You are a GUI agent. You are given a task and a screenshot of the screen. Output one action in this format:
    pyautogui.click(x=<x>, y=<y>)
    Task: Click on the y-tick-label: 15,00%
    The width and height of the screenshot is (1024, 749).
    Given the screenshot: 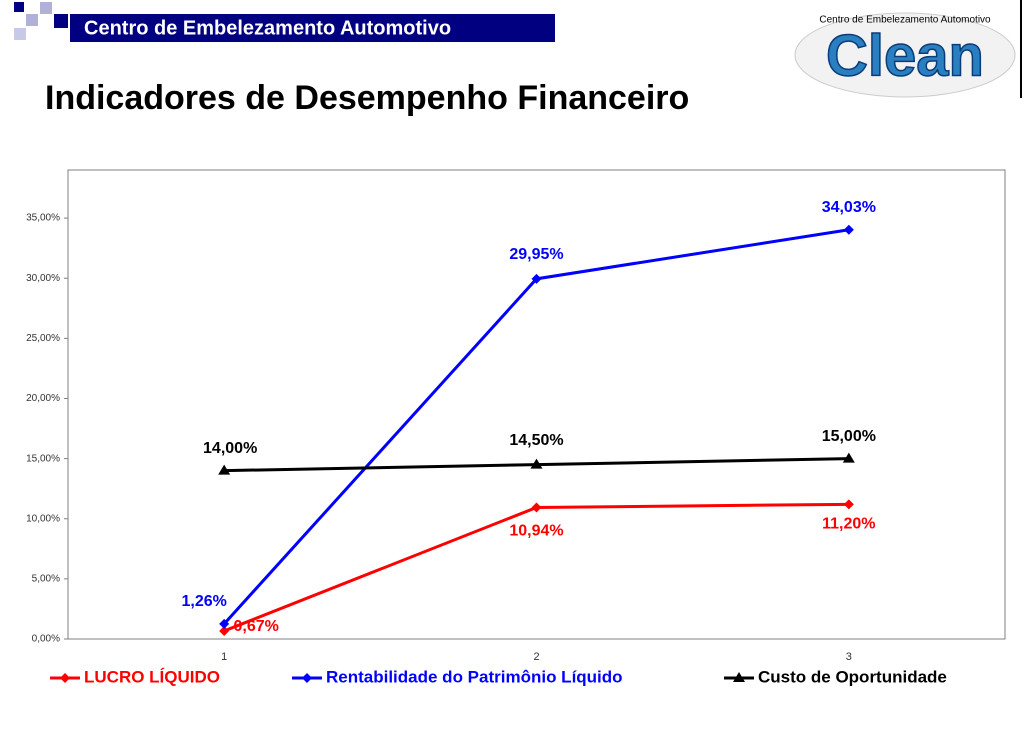 What is the action you would take?
    pyautogui.click(x=43, y=458)
    